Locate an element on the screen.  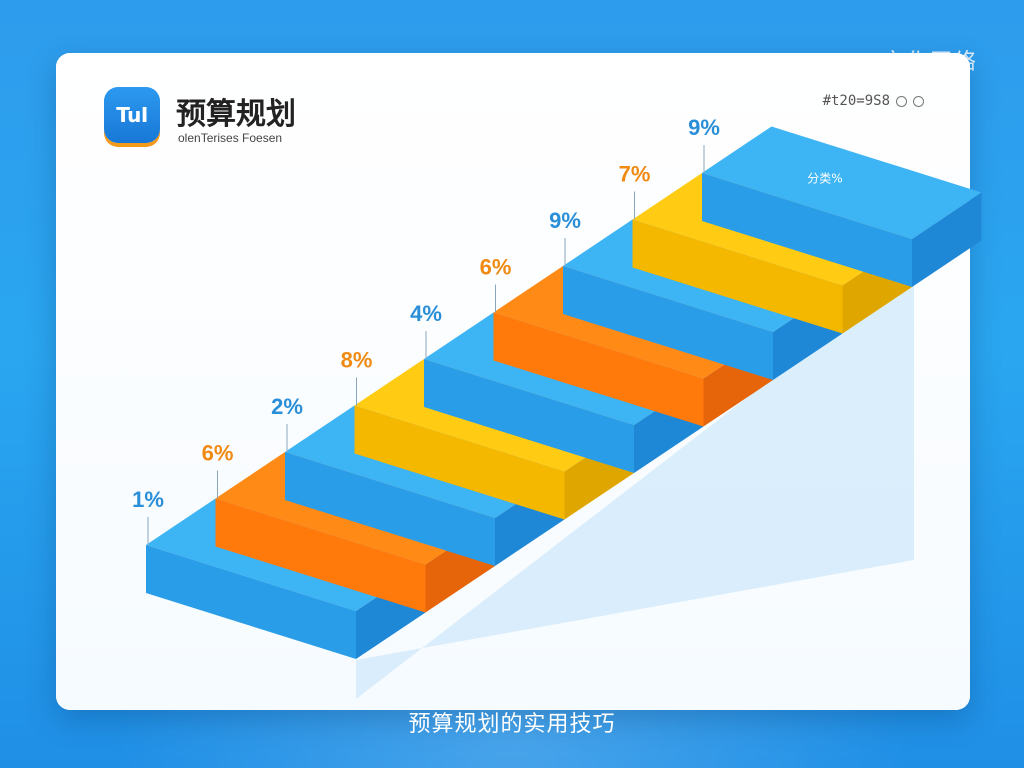
step-percent-label: 8% is located at coordinates (357, 360).